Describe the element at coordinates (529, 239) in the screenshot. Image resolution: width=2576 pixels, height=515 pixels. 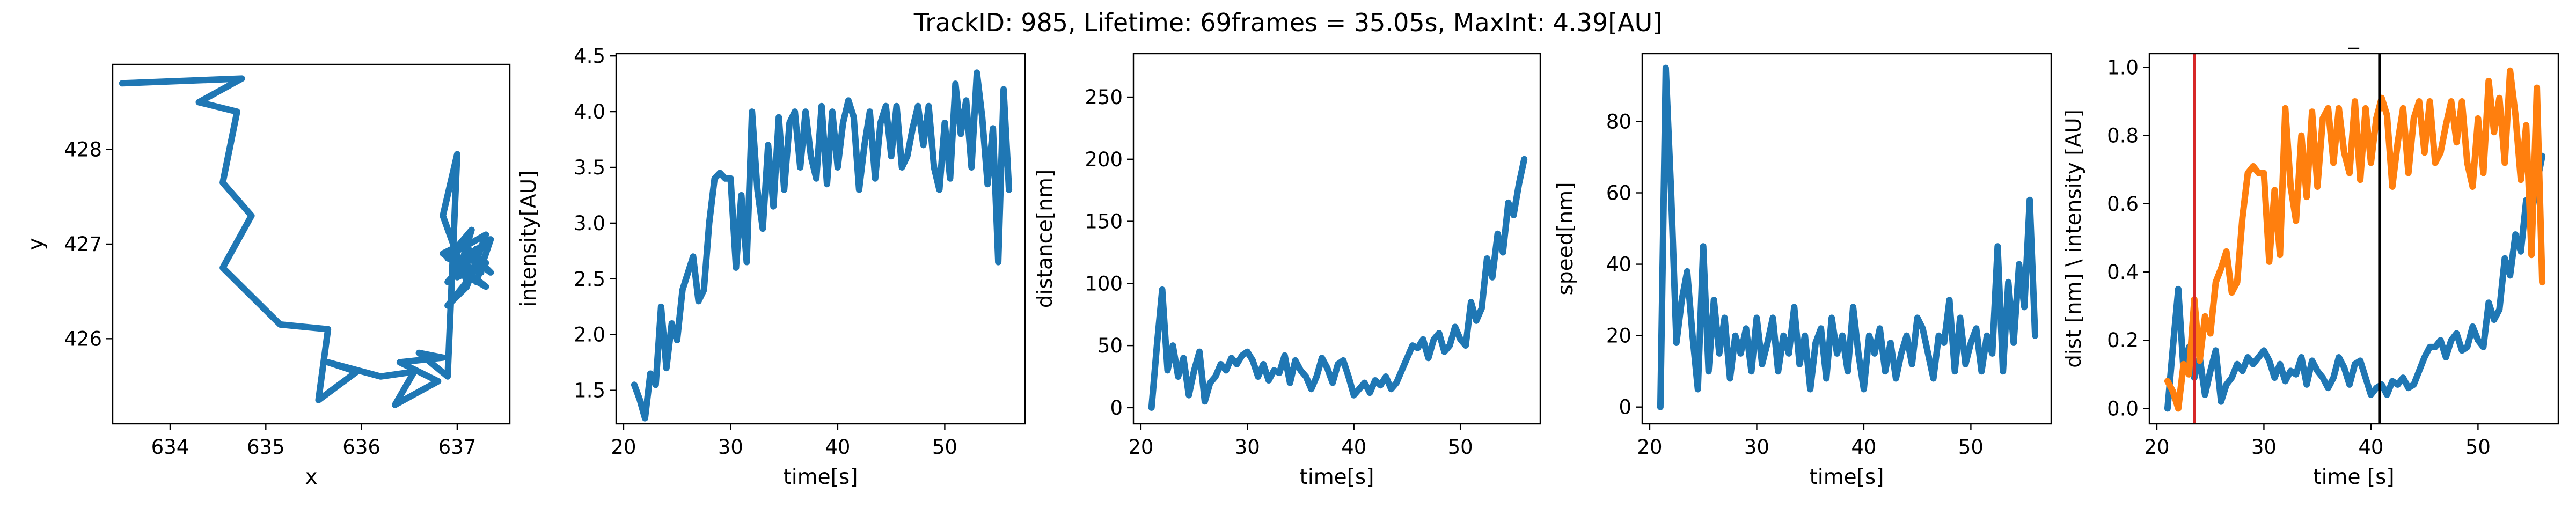
I see `intensity-ylabel: intensity[AU]` at that location.